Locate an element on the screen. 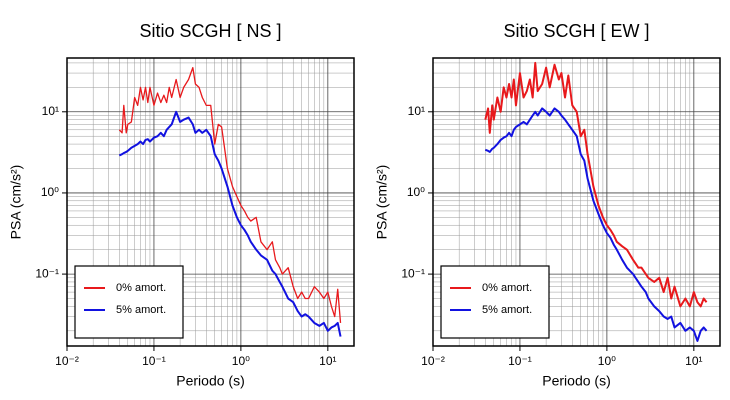 This screenshot has height=400, width=730. chart-title: Sitio SCGH [ NS ] is located at coordinates (210, 31).